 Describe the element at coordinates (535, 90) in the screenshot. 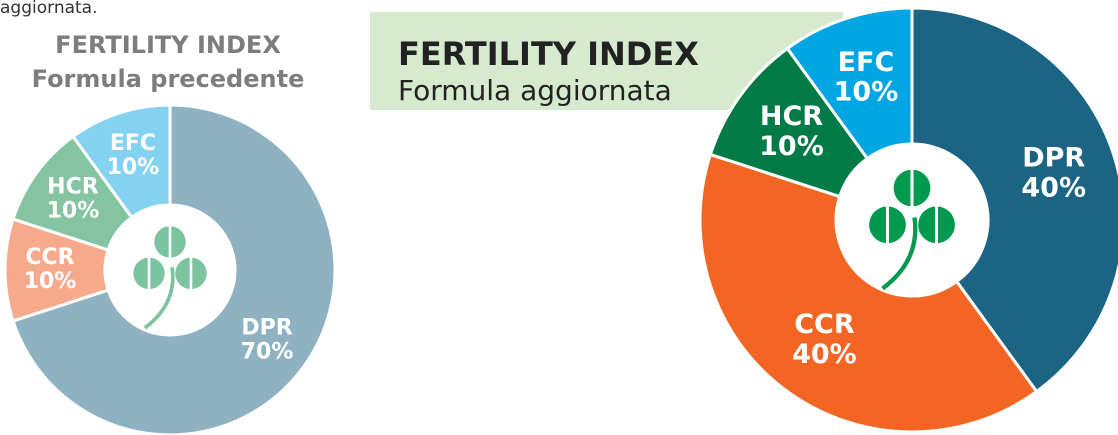

I see `right-subtitle: Formula aggiornata` at that location.